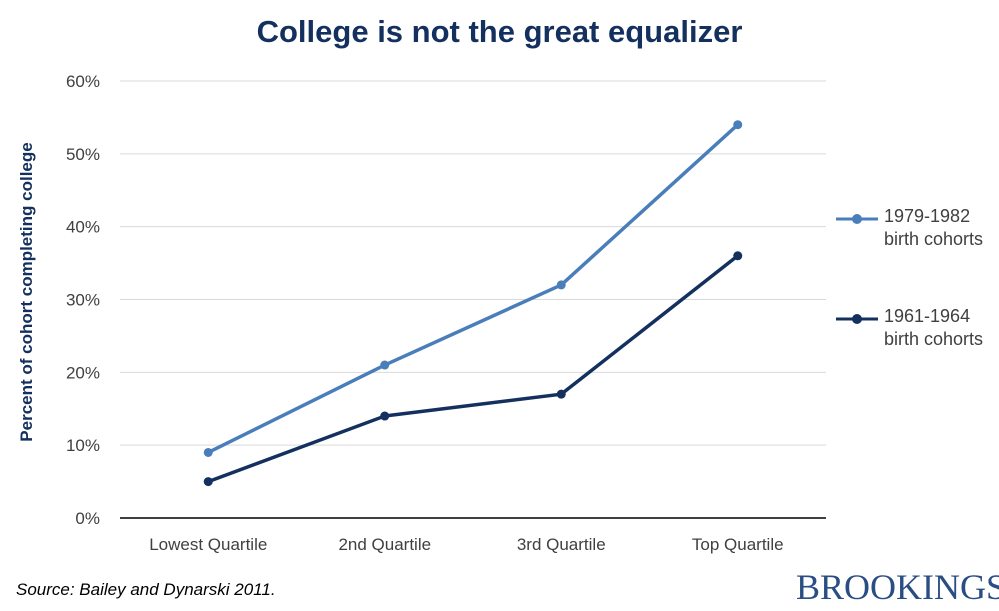 The height and width of the screenshot is (611, 999). Describe the element at coordinates (934, 327) in the screenshot. I see `legend-label: 1961-1964 birth cohorts` at that location.